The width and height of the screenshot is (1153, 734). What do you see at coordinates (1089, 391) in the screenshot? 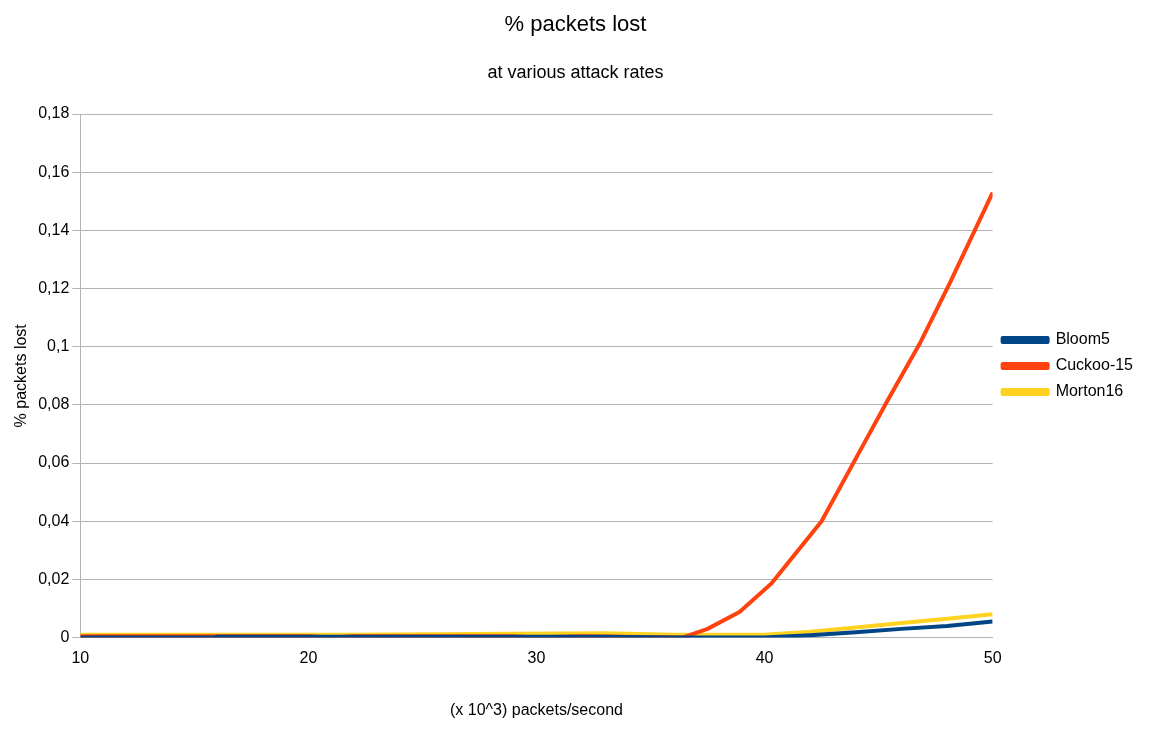
I see `legend-label: Morton16` at bounding box center [1089, 391].